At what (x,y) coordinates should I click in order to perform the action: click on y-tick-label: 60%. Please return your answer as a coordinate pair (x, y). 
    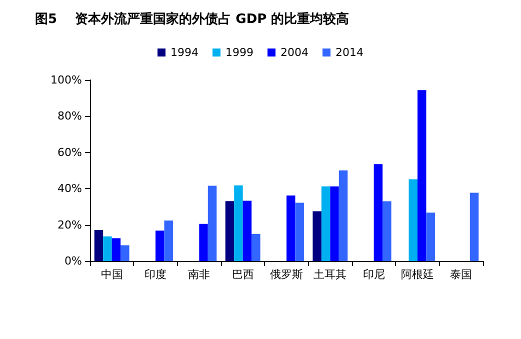
    Looking at the image, I should click on (70, 152).